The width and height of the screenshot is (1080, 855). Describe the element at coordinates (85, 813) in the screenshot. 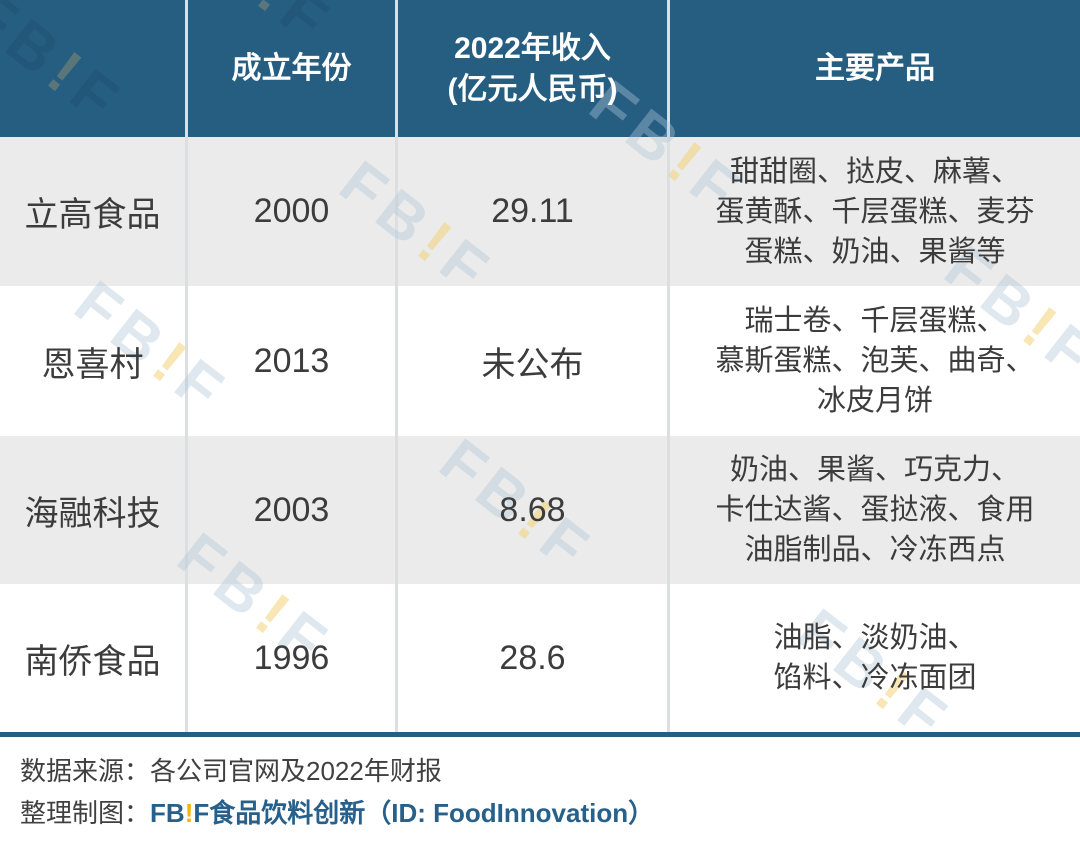

I see `credit-prefix: 整理制图：` at that location.